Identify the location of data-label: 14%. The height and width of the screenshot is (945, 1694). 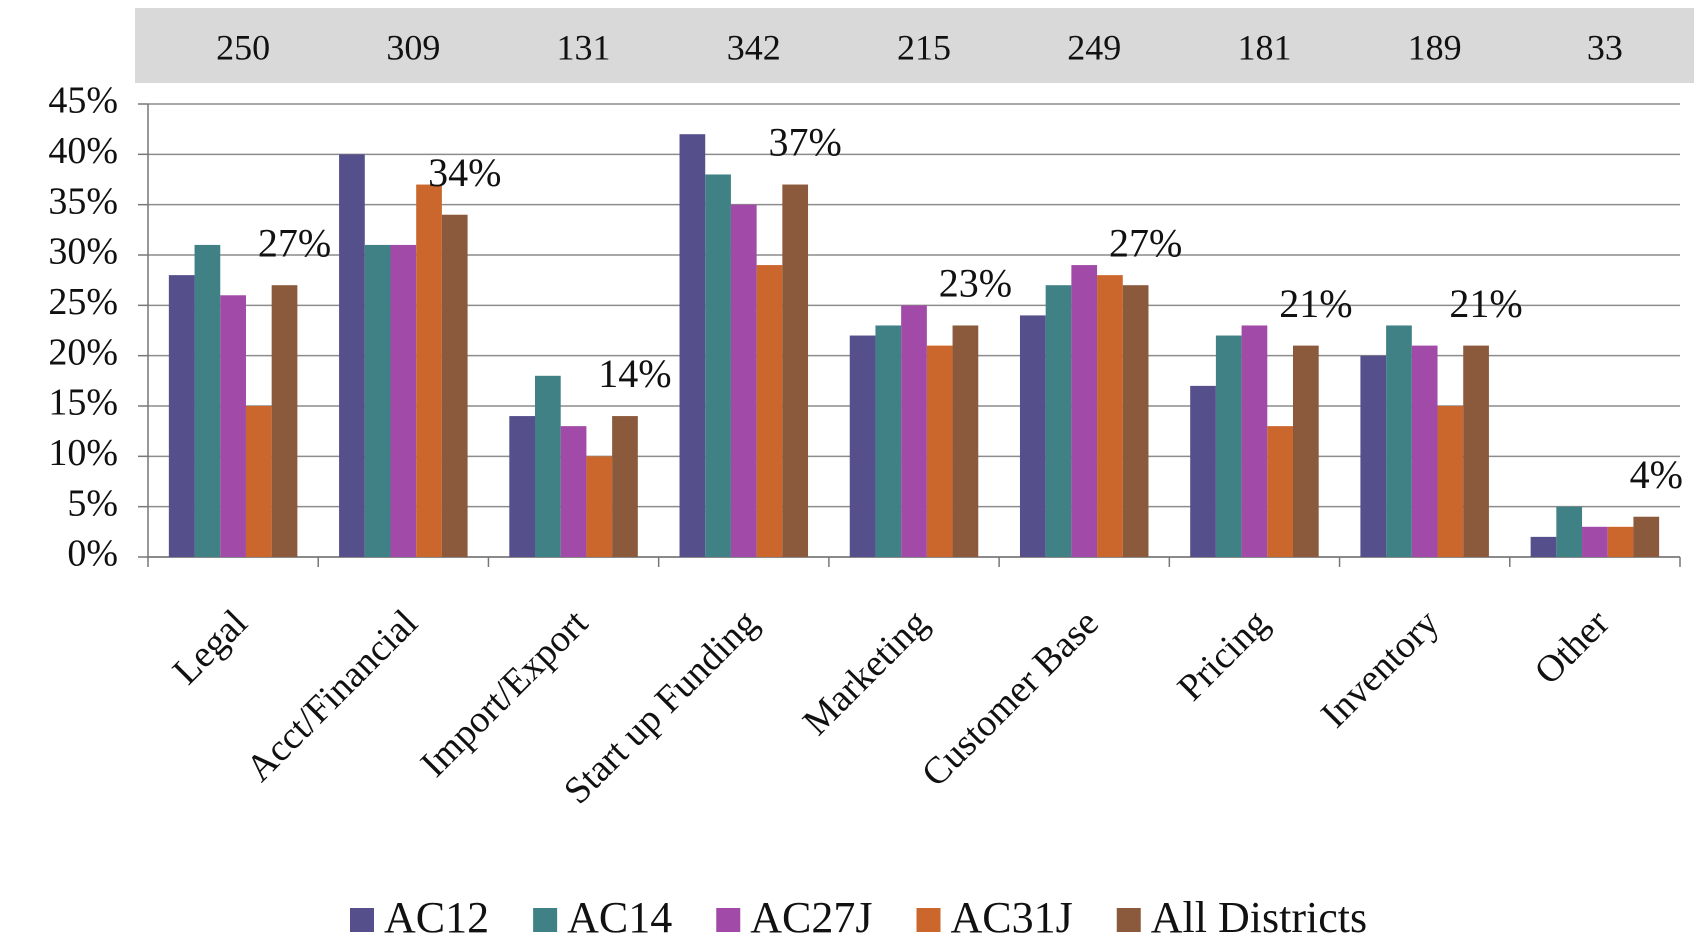
(634, 373).